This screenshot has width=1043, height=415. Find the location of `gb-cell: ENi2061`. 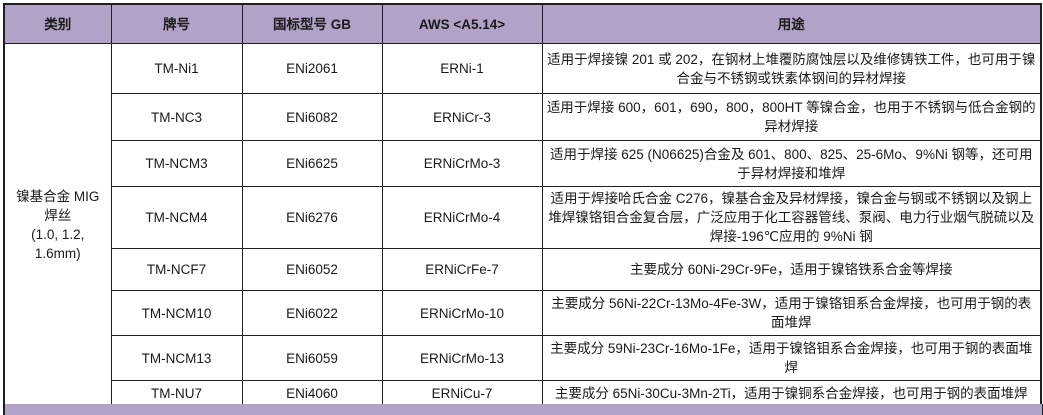

gb-cell: ENi2061 is located at coordinates (312, 68).